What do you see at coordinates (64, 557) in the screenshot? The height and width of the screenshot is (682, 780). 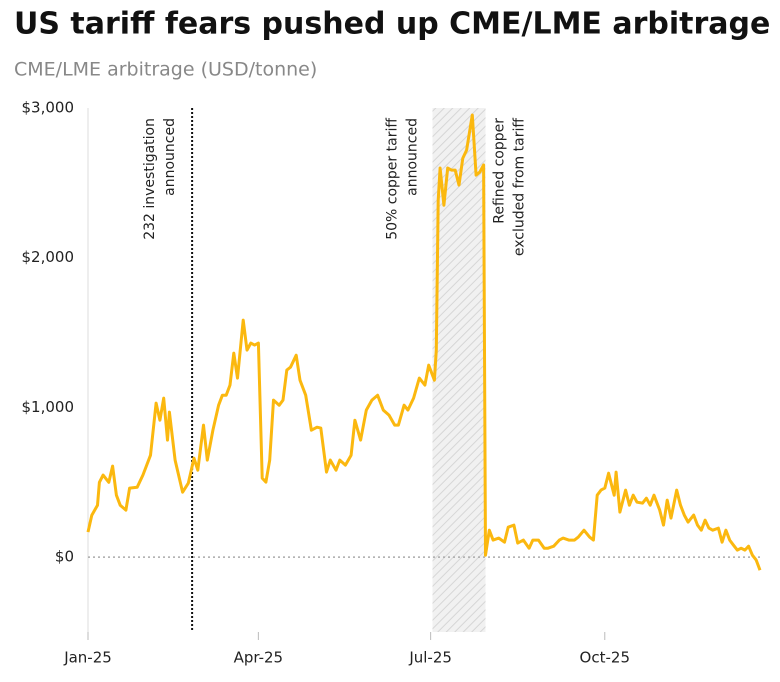 I see `y-tick-label: $0` at bounding box center [64, 557].